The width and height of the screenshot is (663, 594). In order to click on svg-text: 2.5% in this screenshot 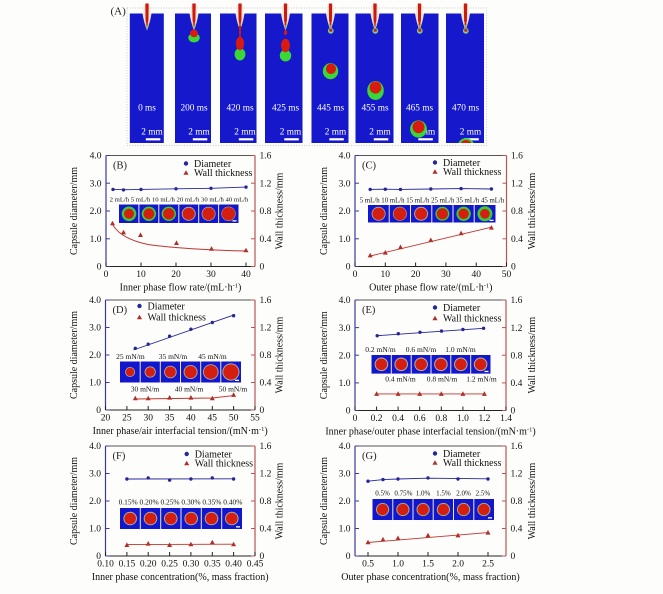, I will do `click(483, 494)`.